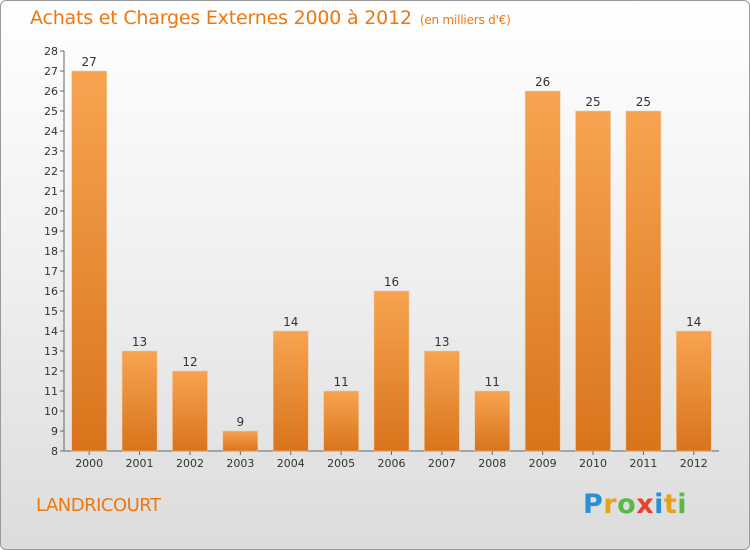 This screenshot has width=750, height=550. Describe the element at coordinates (465, 20) in the screenshot. I see `chart-subtitle: (en milliers d'€)` at that location.